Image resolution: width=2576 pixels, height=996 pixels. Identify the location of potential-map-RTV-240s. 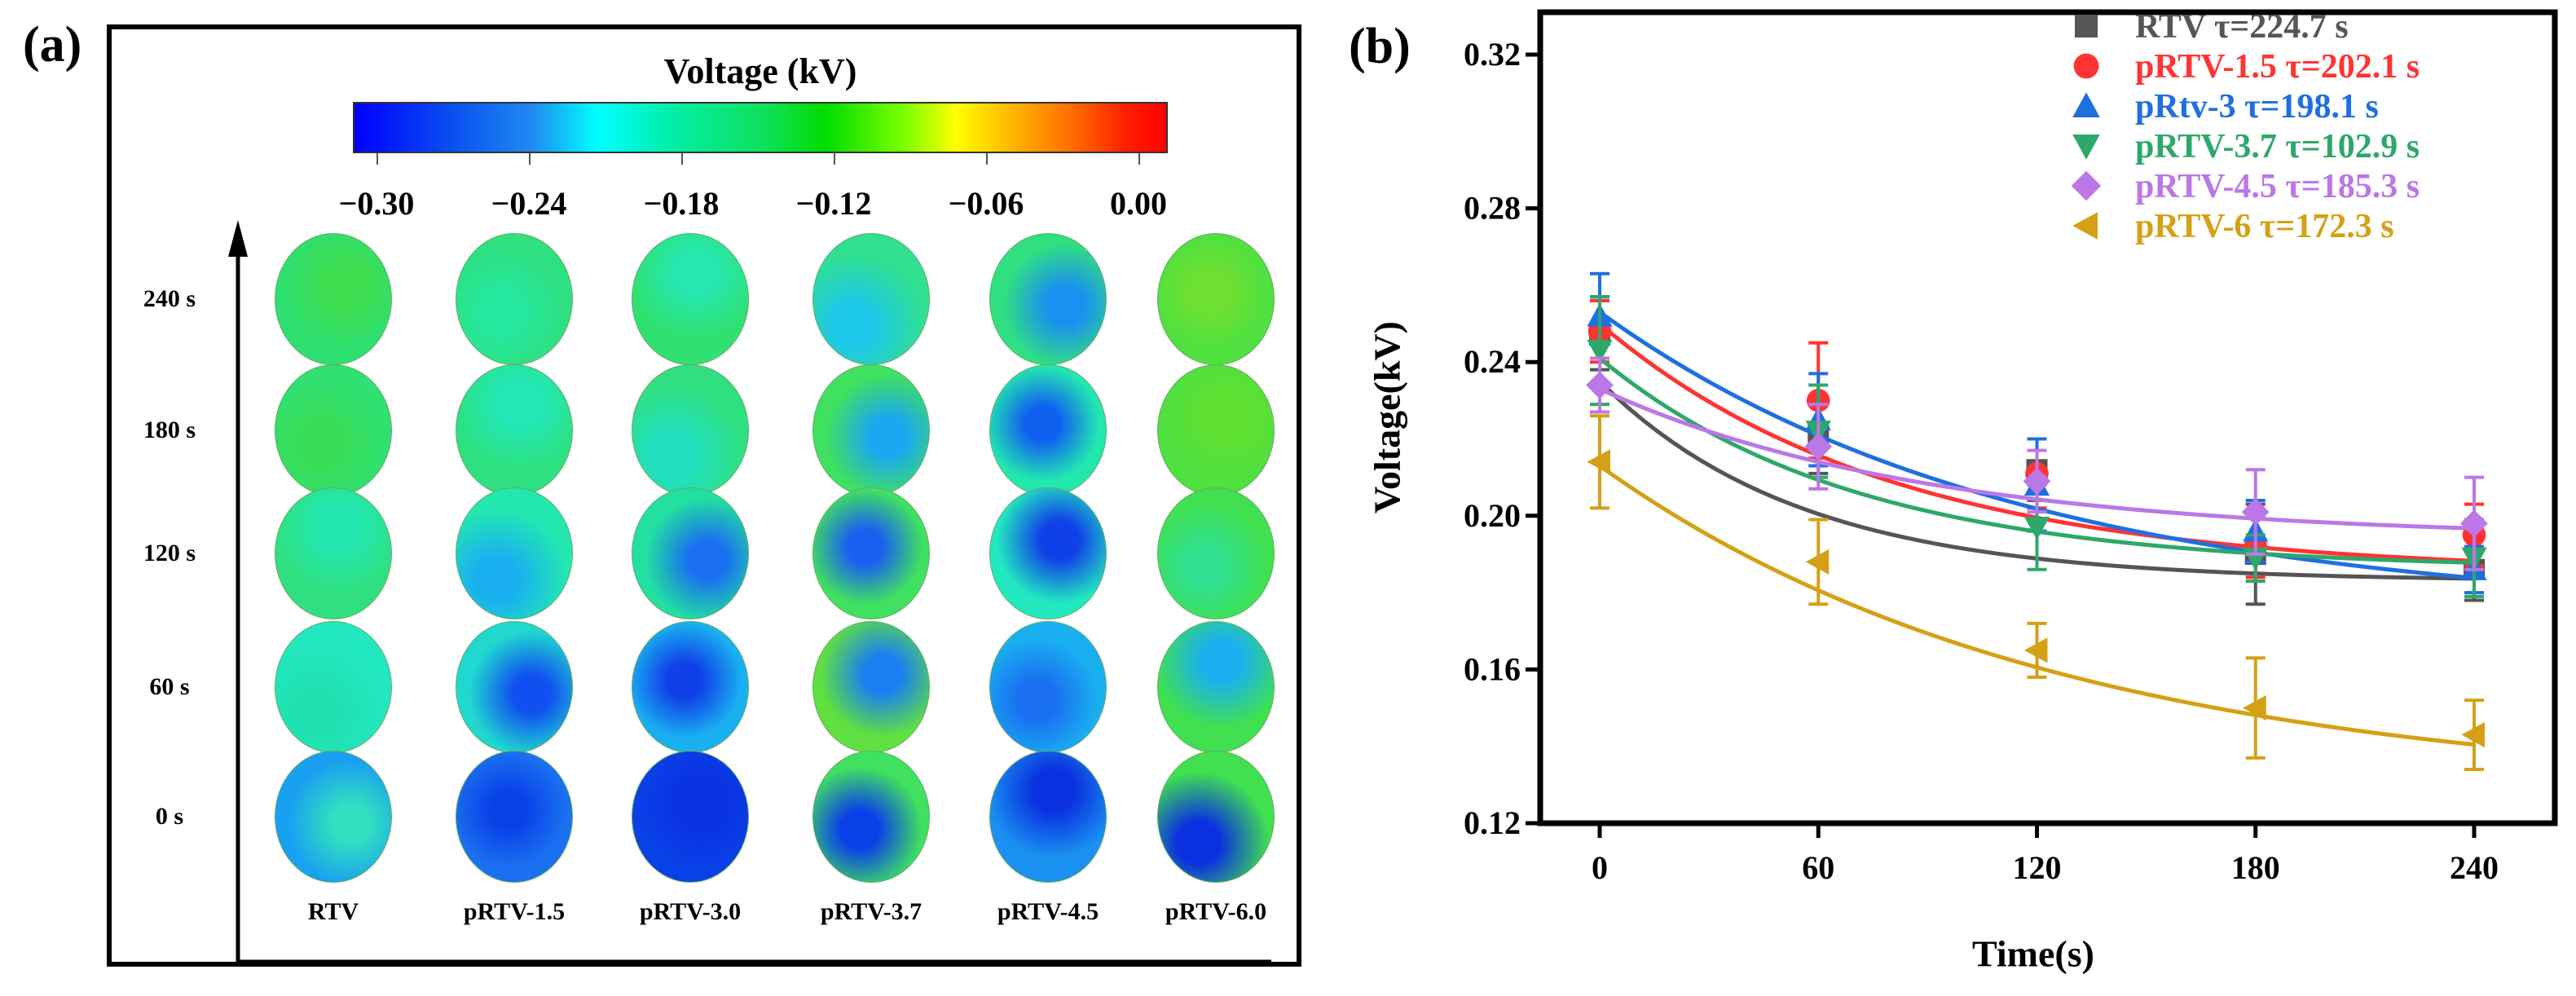
(334, 299).